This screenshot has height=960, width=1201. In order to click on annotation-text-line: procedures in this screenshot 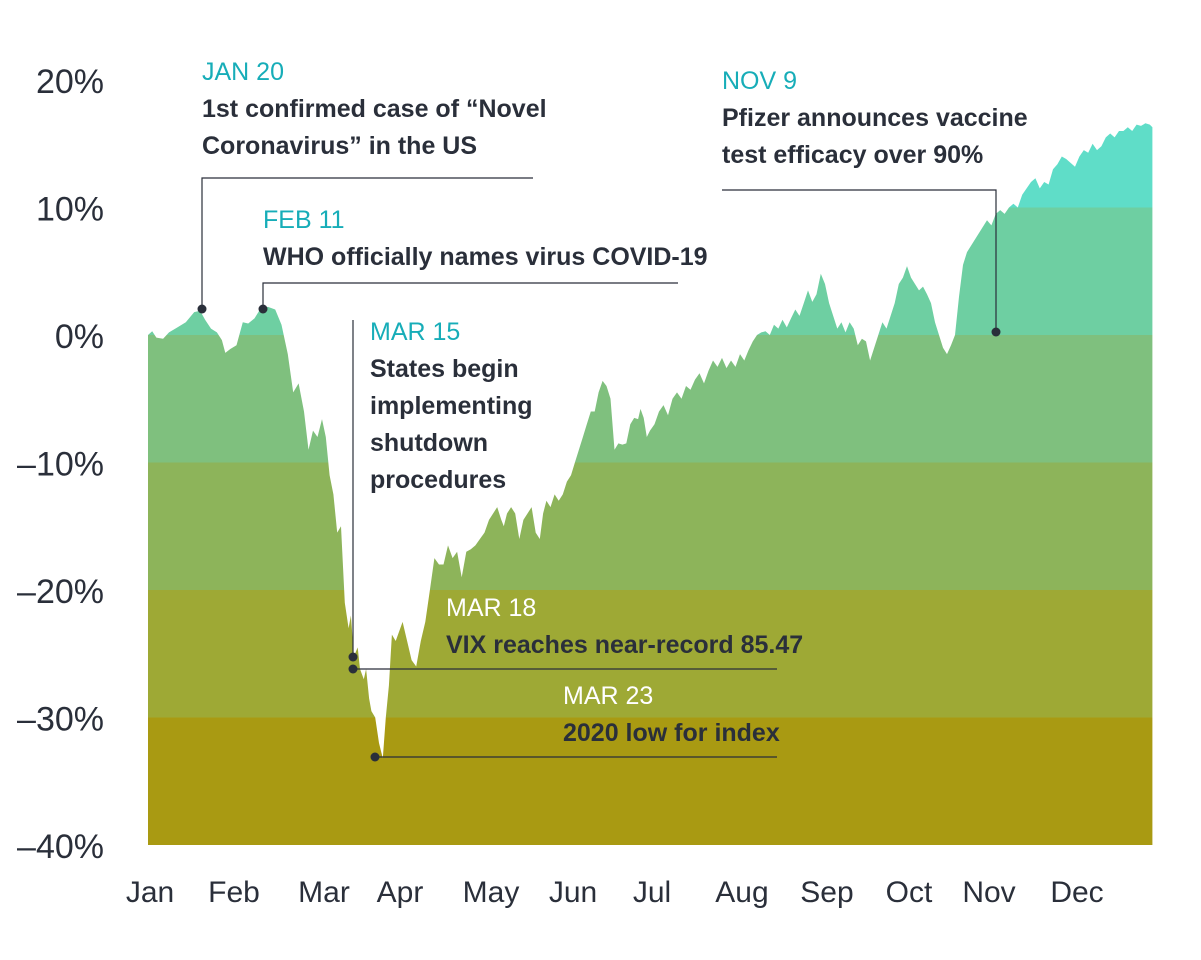, I will do `click(438, 480)`.